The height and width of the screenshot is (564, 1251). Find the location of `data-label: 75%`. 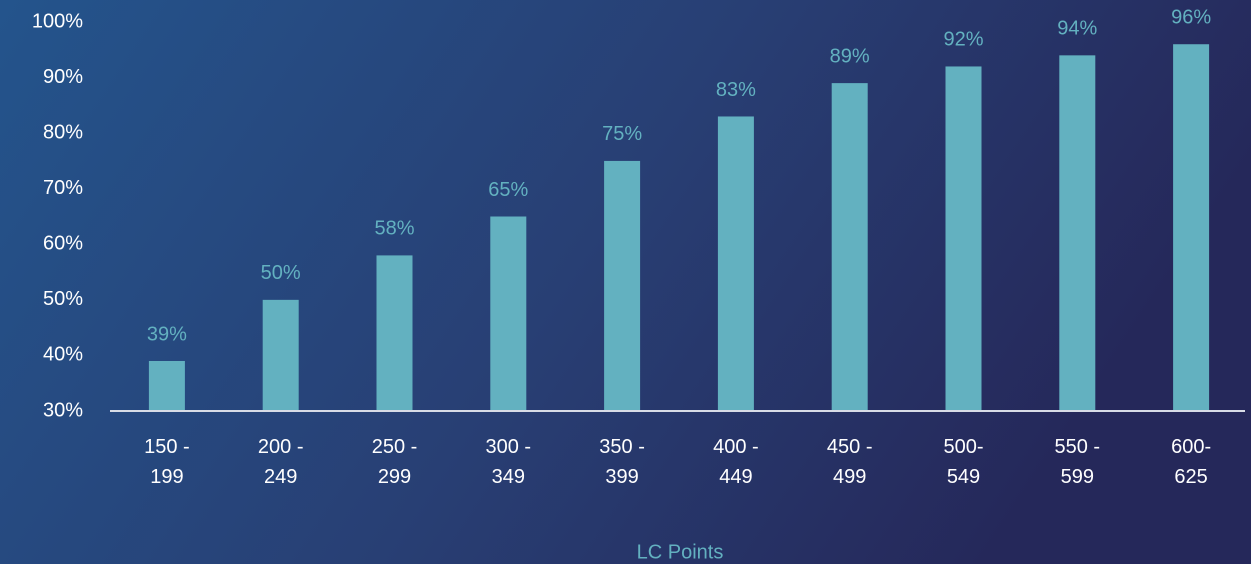

data-label: 75% is located at coordinates (622, 134).